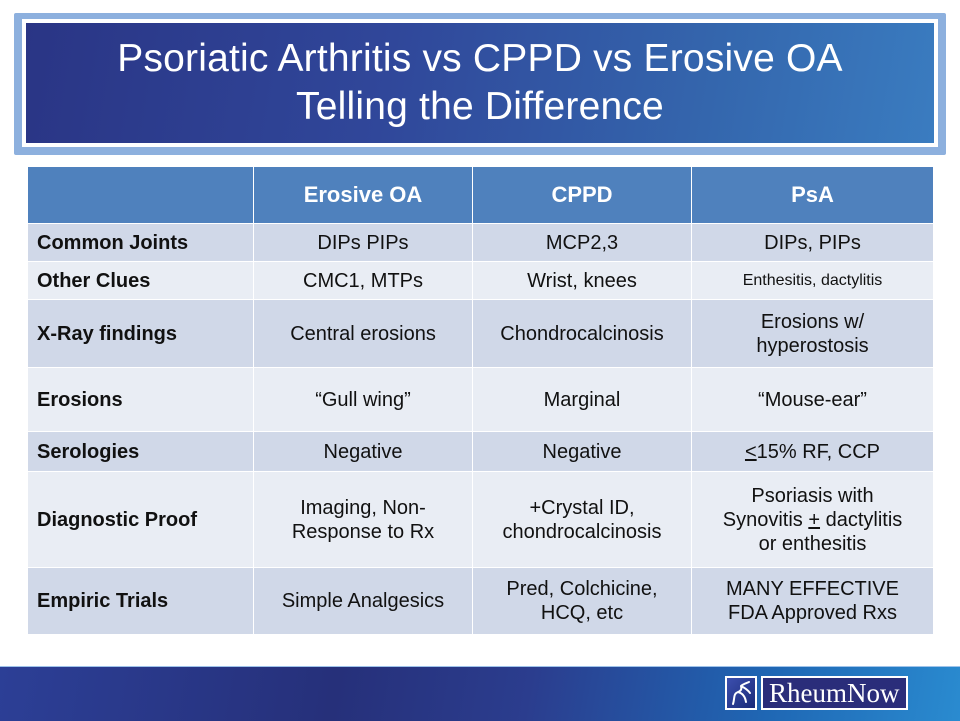  I want to click on cell-line: Synovitis + dactylitis, so click(812, 520).